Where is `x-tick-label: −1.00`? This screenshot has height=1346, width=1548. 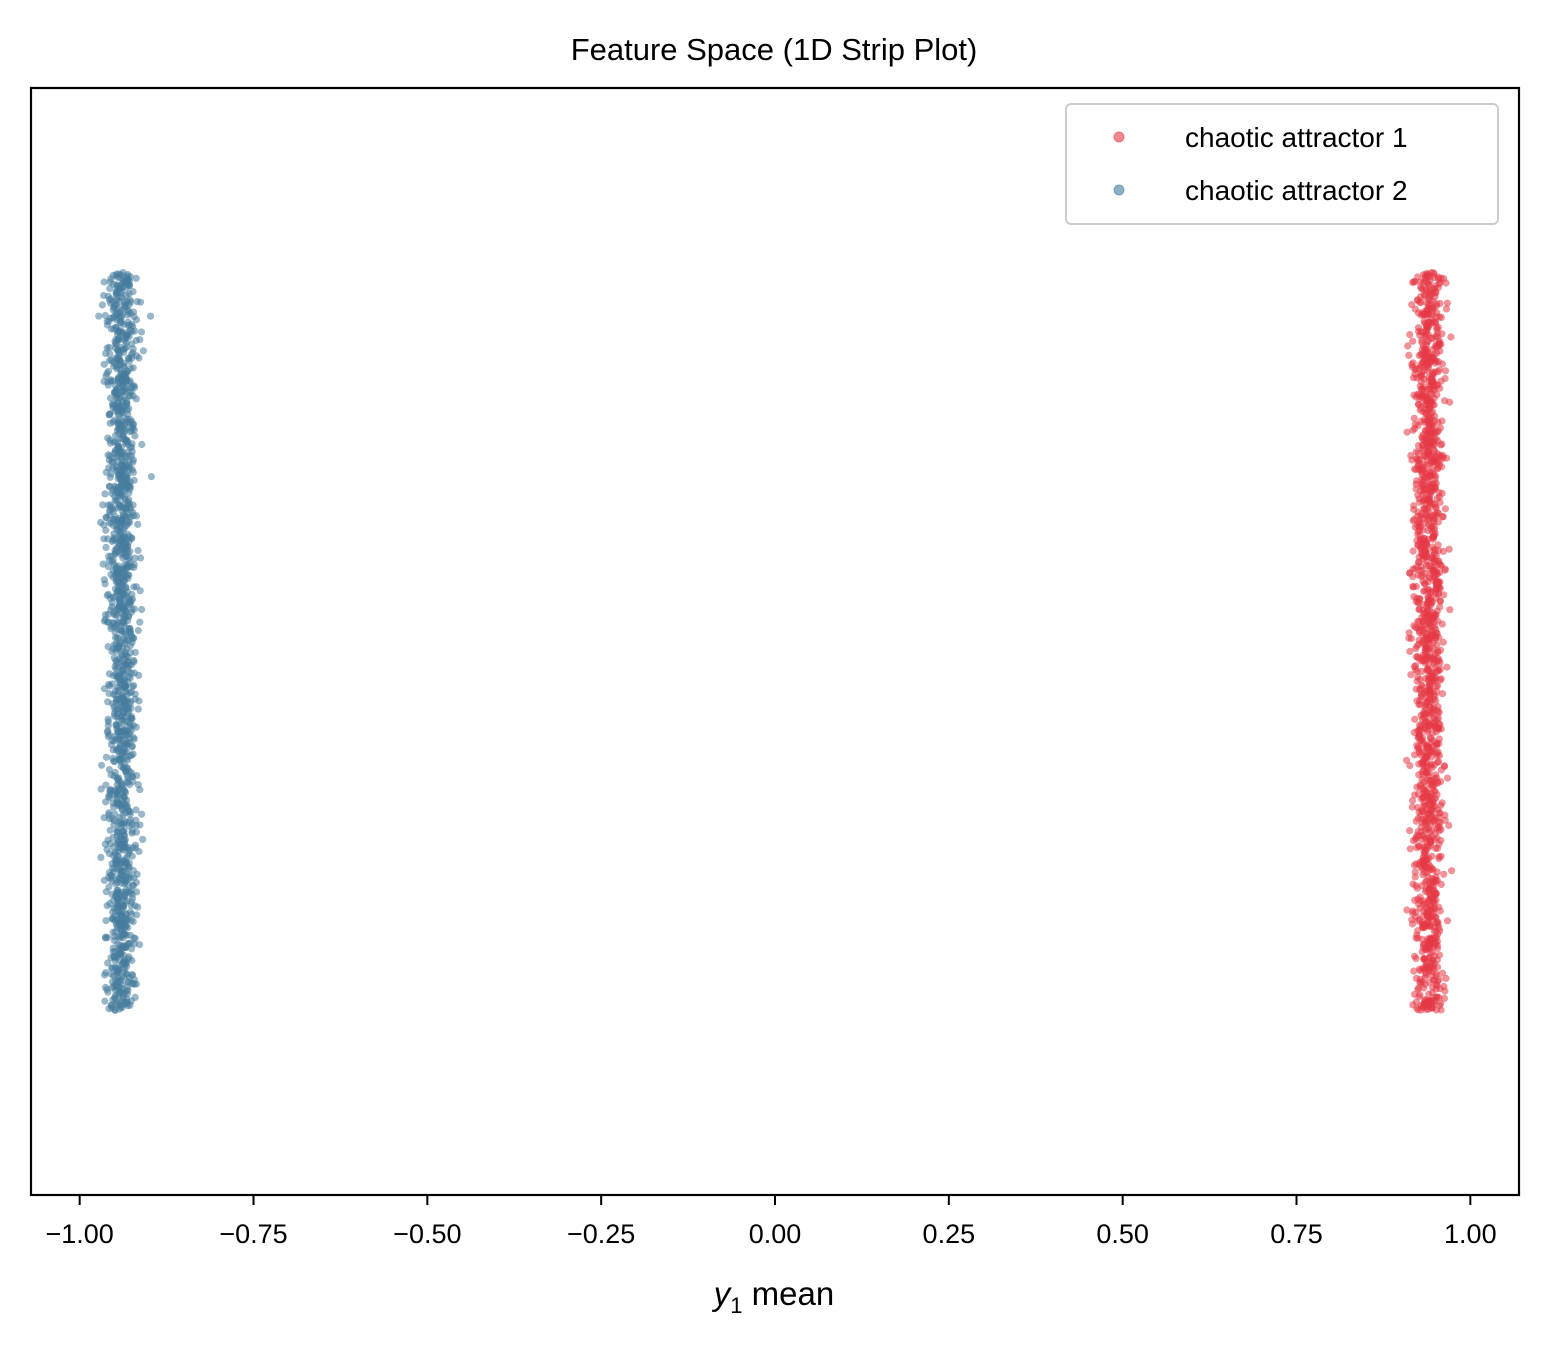 x-tick-label: −1.00 is located at coordinates (80, 1234).